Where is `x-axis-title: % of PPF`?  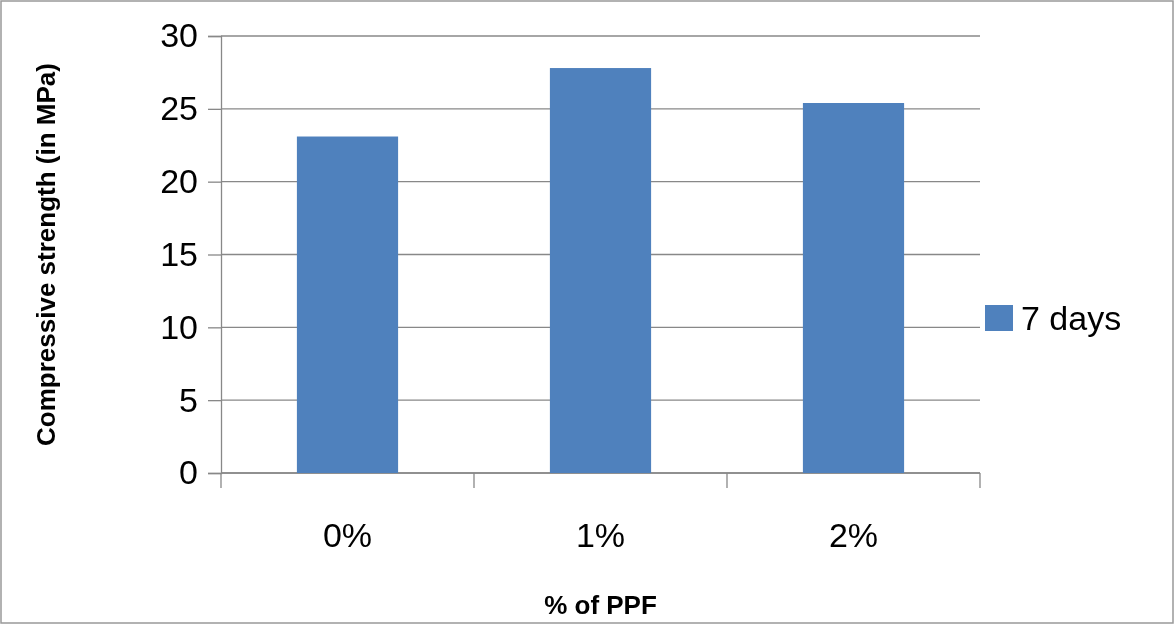 x-axis-title: % of PPF is located at coordinates (600, 605).